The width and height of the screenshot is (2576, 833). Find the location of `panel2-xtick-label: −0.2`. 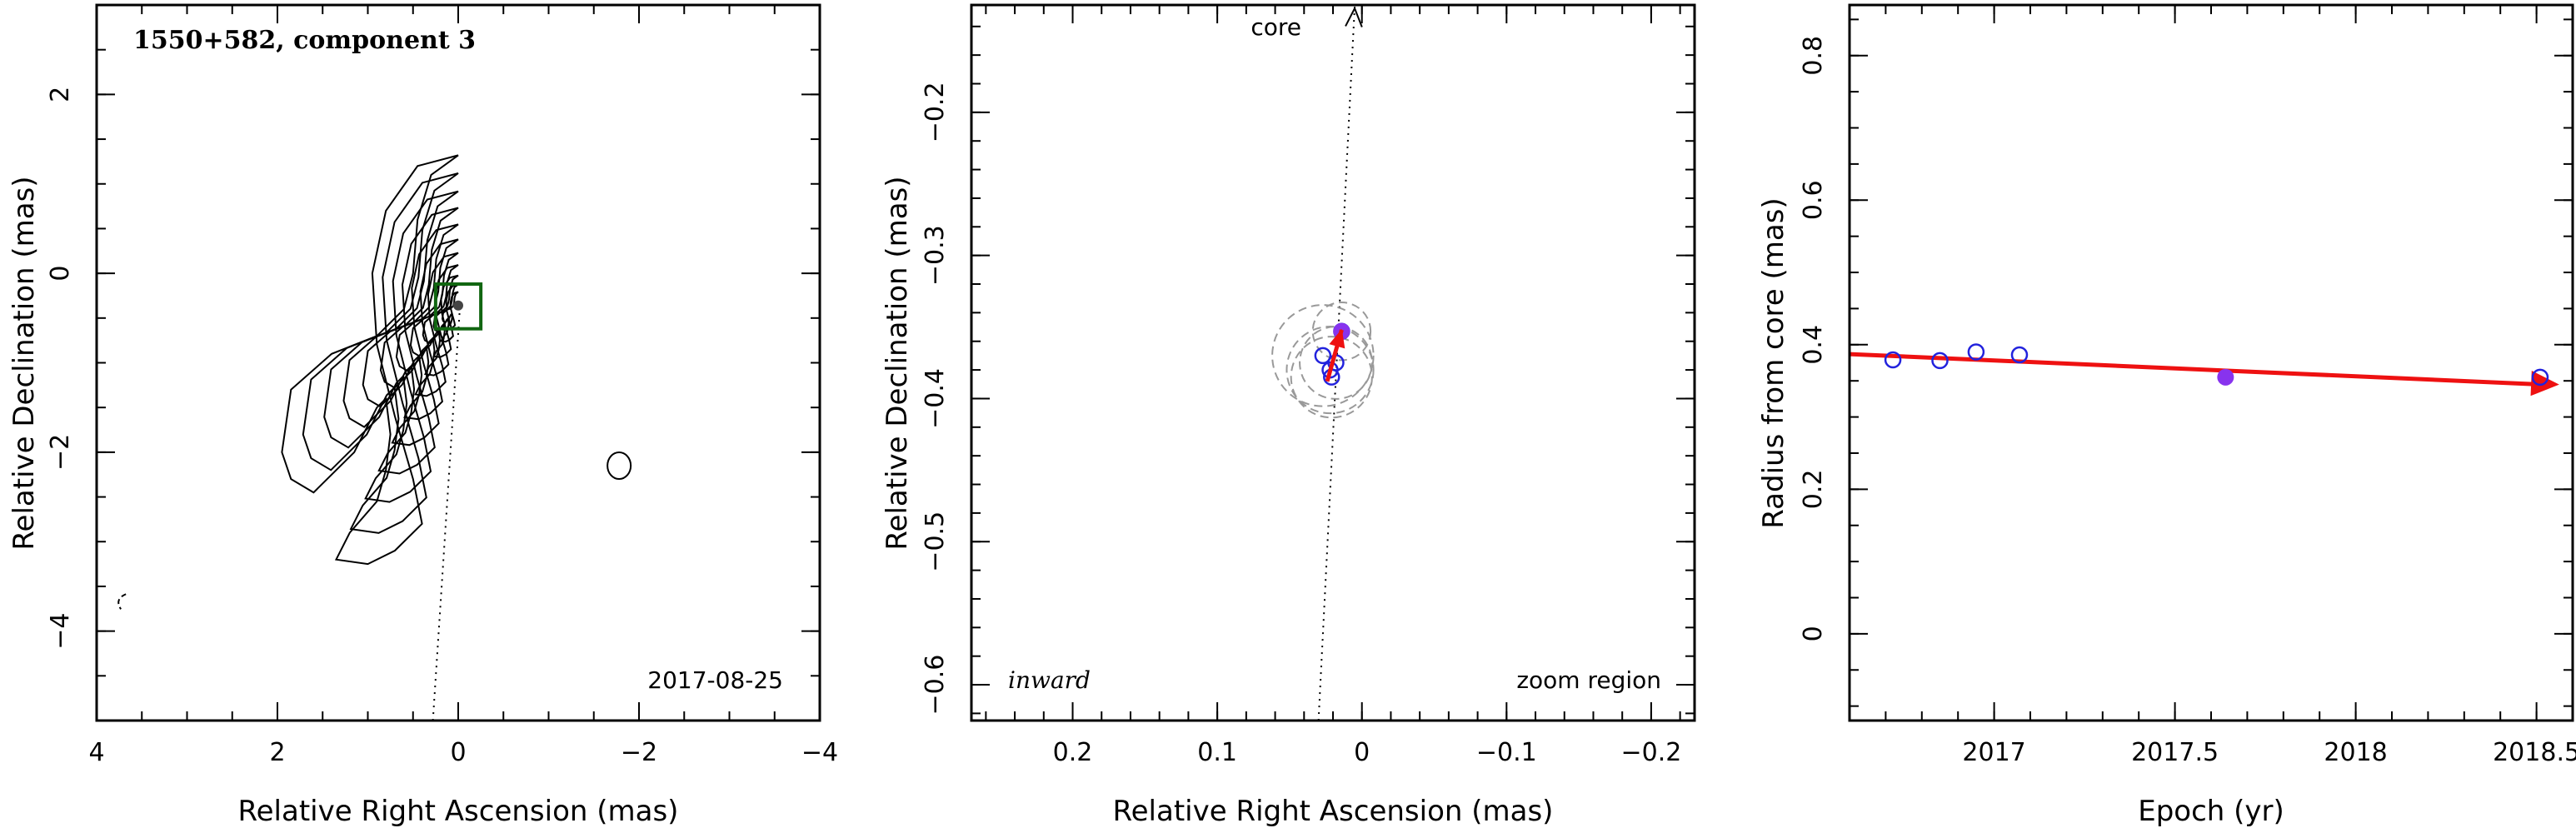

panel2-xtick-label: −0.2 is located at coordinates (1650, 752).